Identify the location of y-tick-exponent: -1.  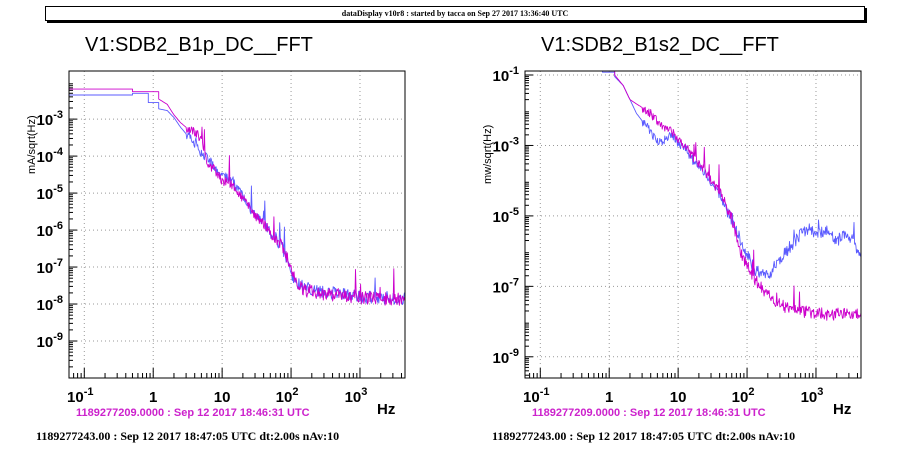
(514, 71).